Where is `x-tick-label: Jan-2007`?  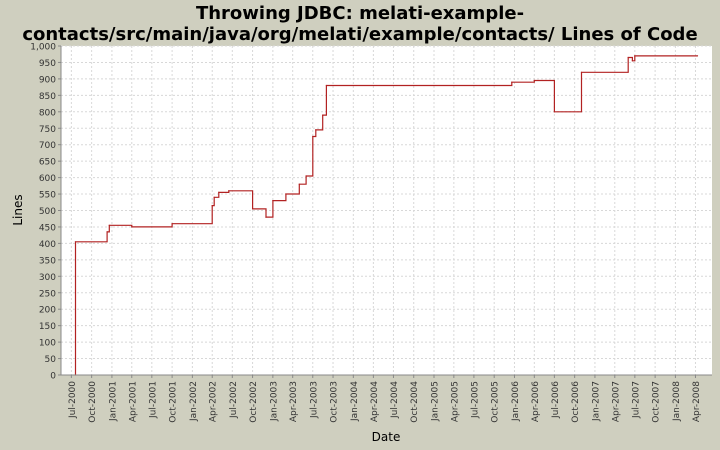
x-tick-label: Jan-2007 is located at coordinates (596, 401).